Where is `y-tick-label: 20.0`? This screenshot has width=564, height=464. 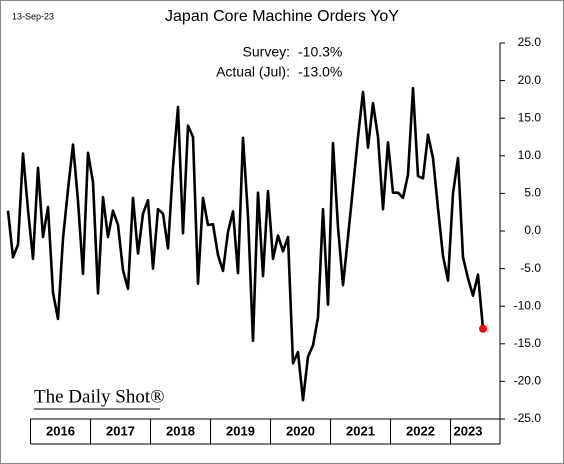 y-tick-label: 20.0 is located at coordinates (530, 80).